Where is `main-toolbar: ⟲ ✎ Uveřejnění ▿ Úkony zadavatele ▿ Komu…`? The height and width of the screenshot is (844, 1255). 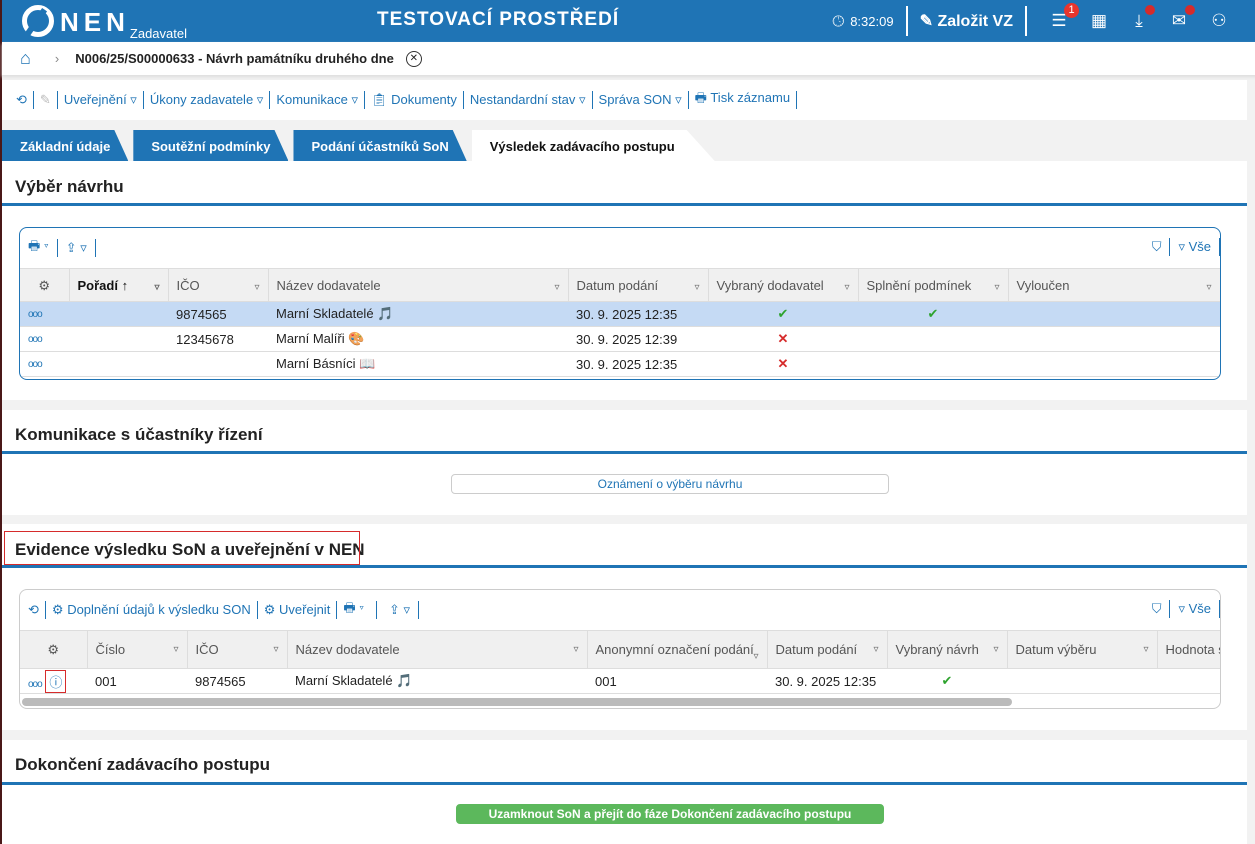 main-toolbar: ⟲ ✎ Uveřejnění ▿ Úkony zadavatele ▿ Komu… is located at coordinates (624, 100).